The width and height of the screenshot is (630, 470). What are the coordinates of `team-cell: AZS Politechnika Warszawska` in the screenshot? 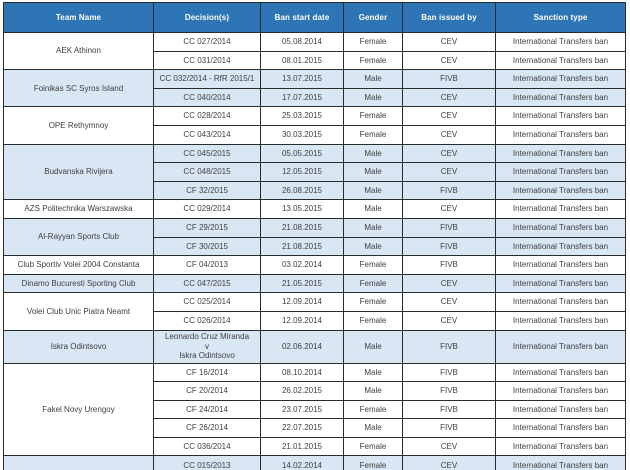 It's located at (78, 209).